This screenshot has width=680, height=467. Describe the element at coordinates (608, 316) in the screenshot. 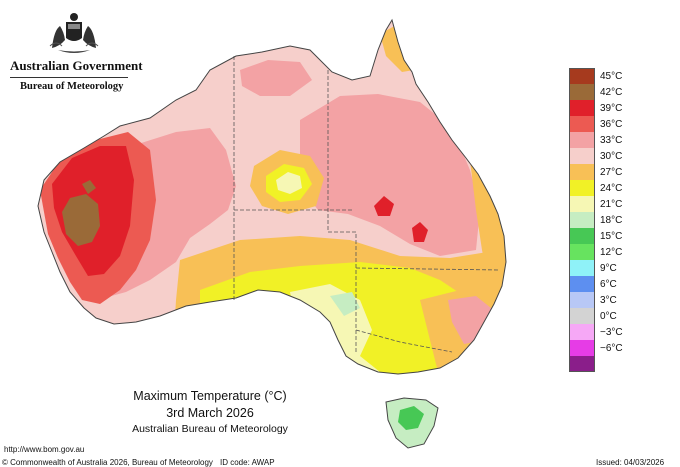

I see `legend-label: 0°C` at that location.